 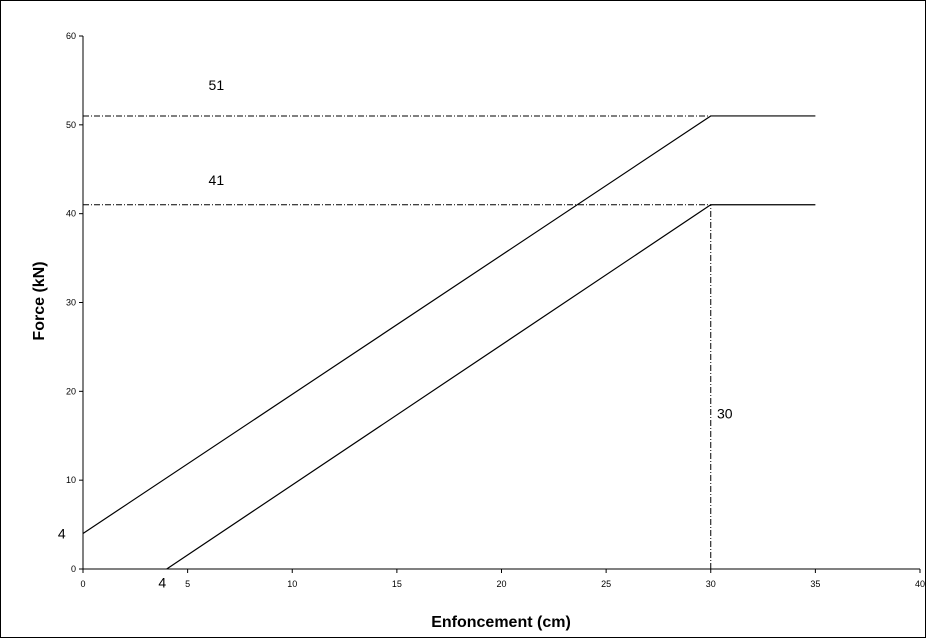 I want to click on x-tick-label: 35, so click(x=815, y=584).